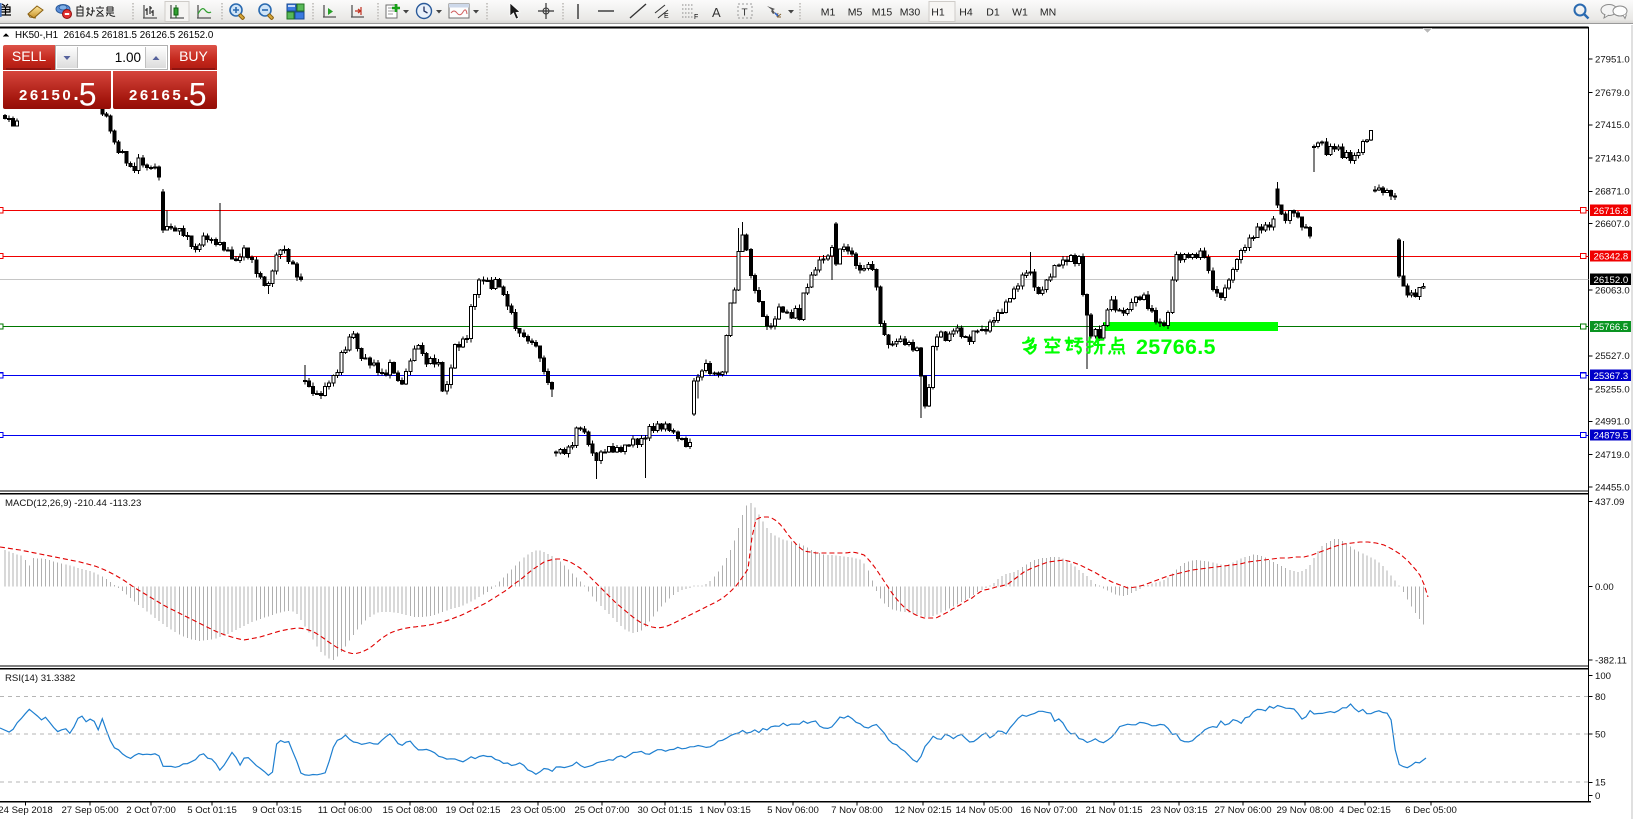  Describe the element at coordinates (1612, 356) in the screenshot. I see `svg-text: 25527.0` at that location.